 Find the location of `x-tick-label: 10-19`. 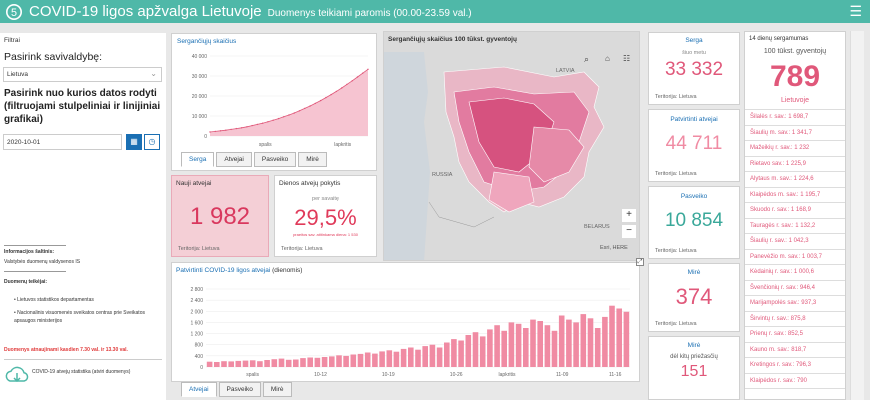

x-tick-label: 10-19 is located at coordinates (388, 375).